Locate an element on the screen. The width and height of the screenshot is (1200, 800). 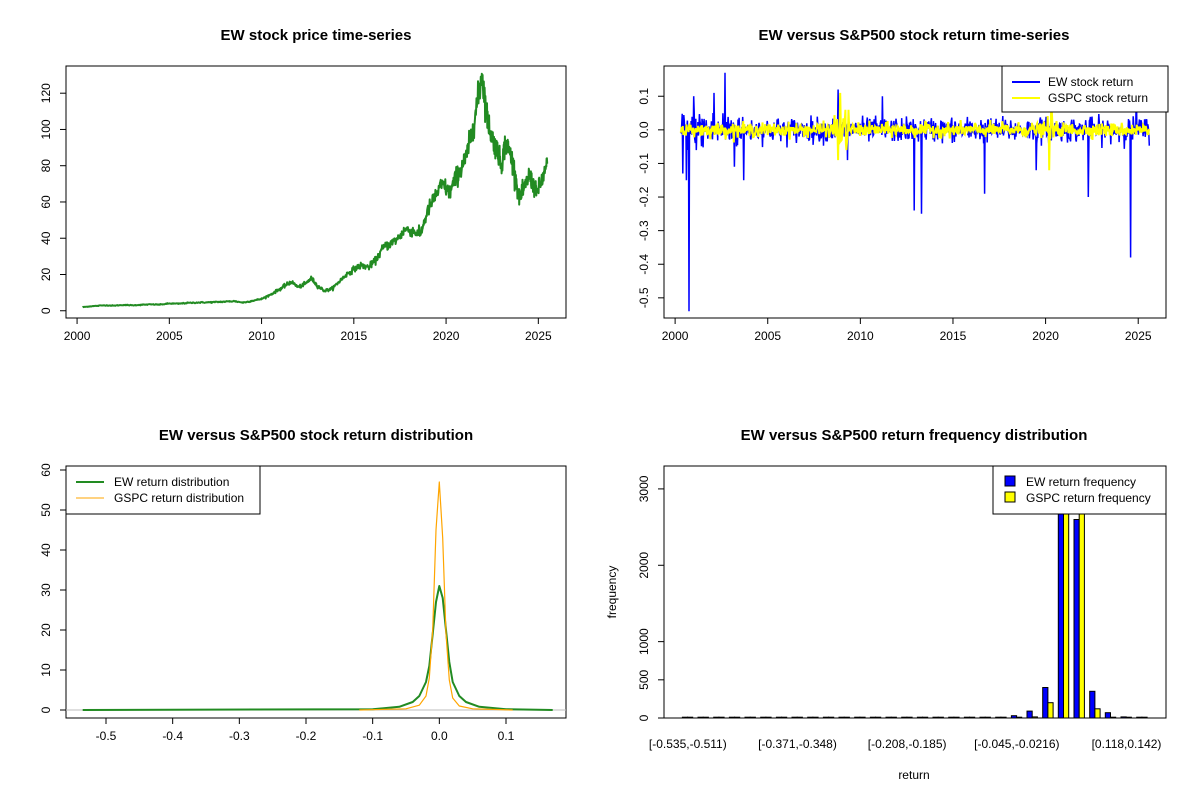
panel2-y-tick-label: -0.2 is located at coordinates (644, 196).